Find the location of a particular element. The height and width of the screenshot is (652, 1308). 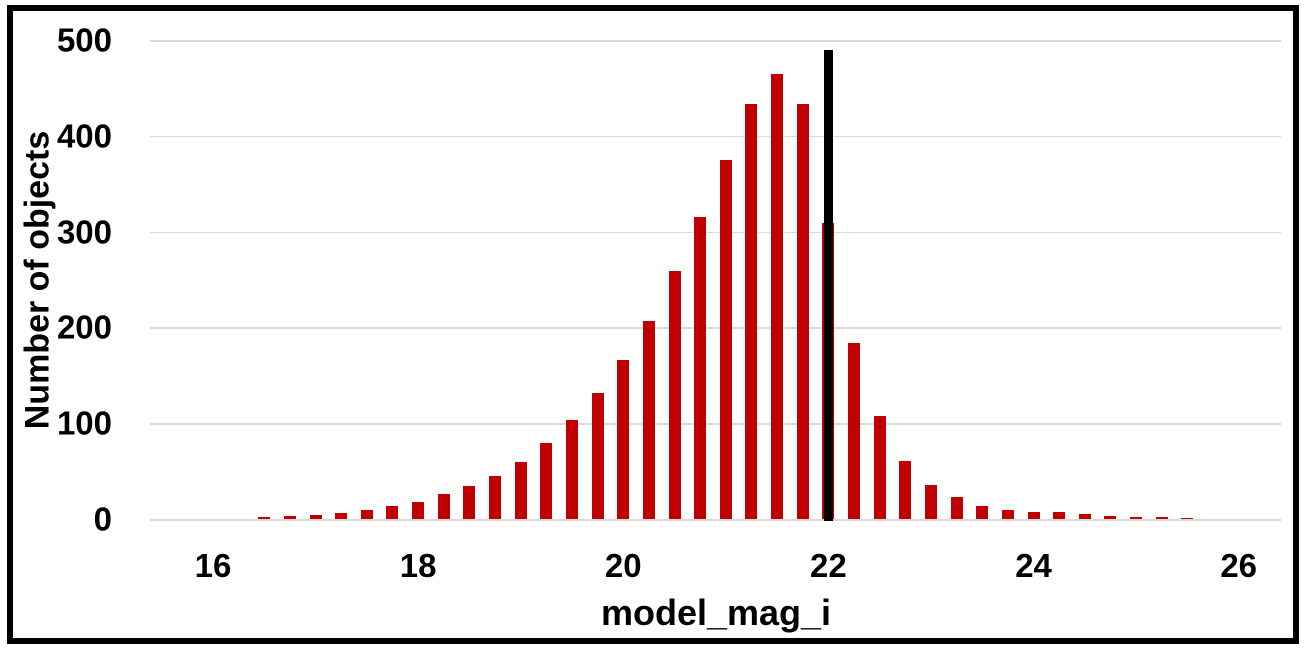

cutoff-marker-line is located at coordinates (828, 285).